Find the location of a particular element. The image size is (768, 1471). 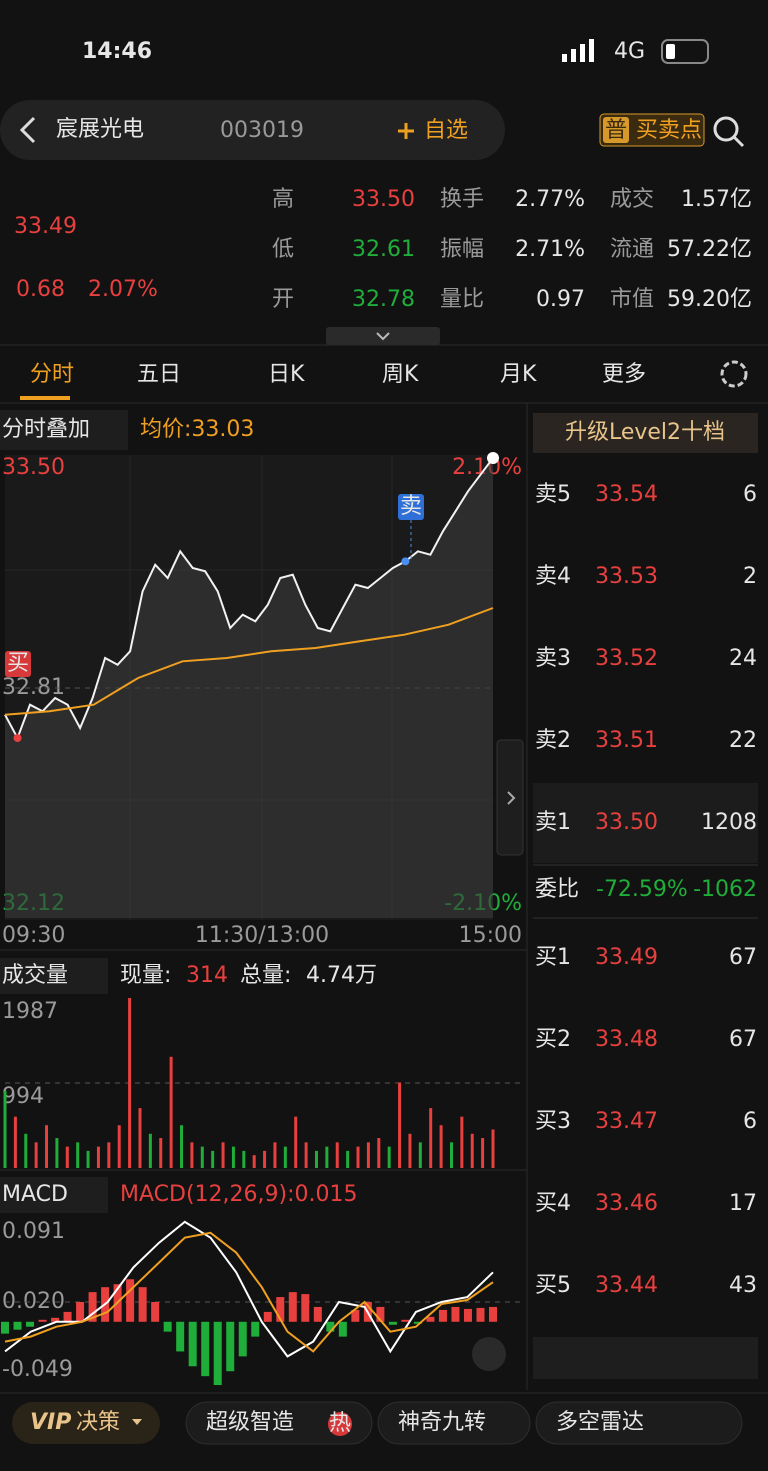

tab-underline is located at coordinates (45, 398).